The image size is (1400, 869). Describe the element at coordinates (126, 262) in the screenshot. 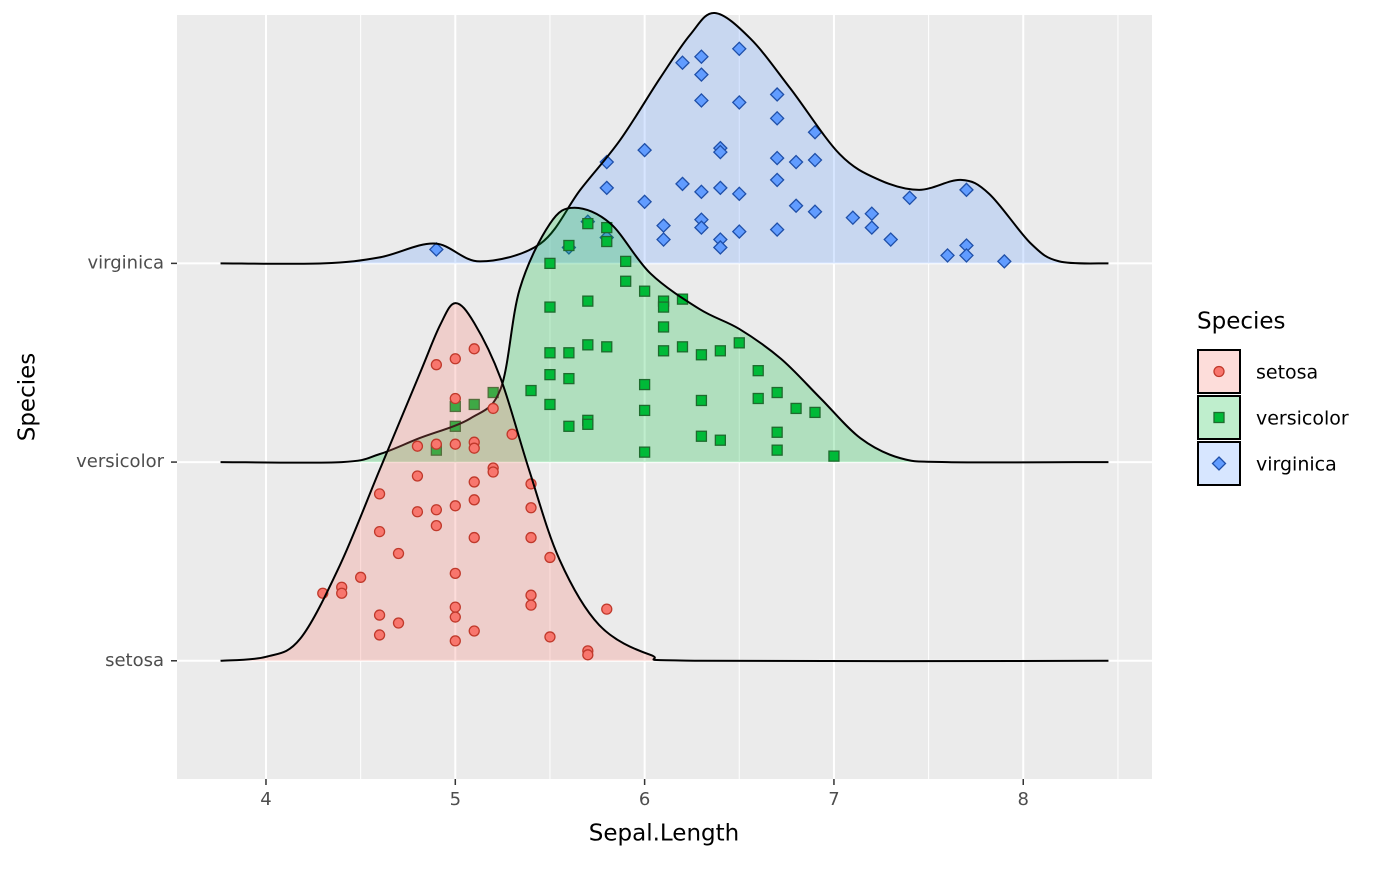

I see `y-tick-label: virginica` at that location.